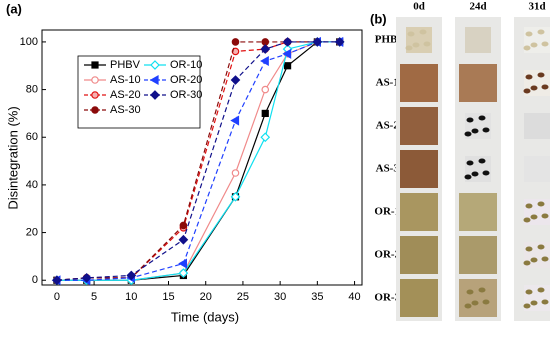 This screenshot has height=337, width=550. What do you see at coordinates (206, 297) in the screenshot?
I see `x-tick-label: 20` at bounding box center [206, 297].